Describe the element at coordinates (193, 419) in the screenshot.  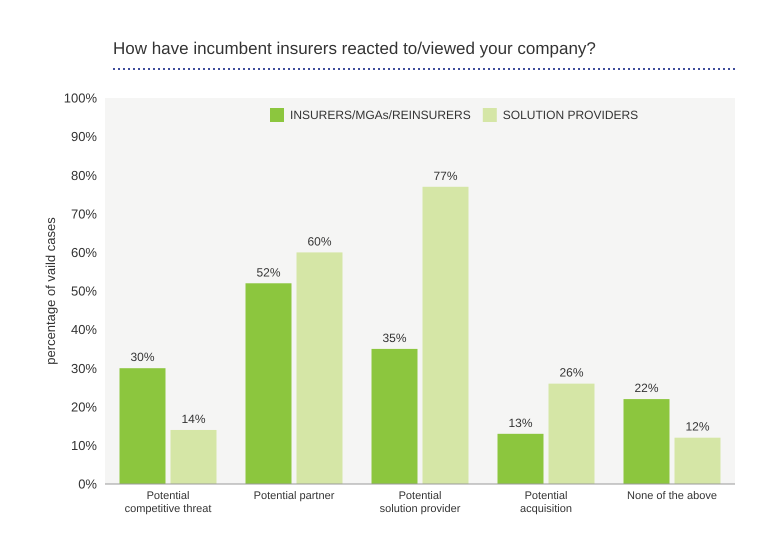
I see `data-label: 14%` at that location.